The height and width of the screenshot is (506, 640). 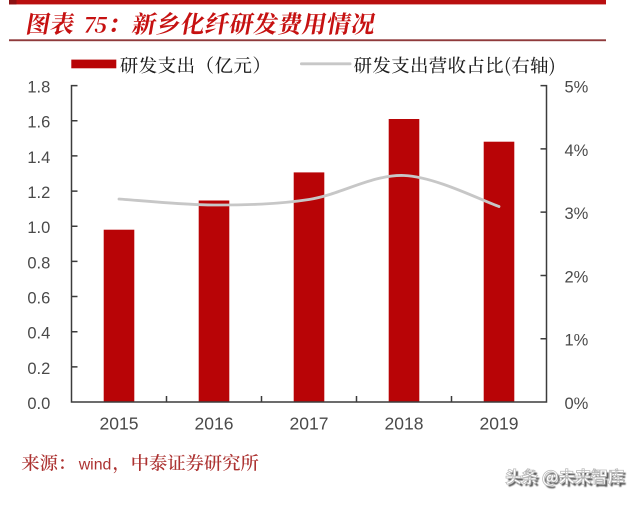 I want to click on svg-text: 2017, so click(x=309, y=423).